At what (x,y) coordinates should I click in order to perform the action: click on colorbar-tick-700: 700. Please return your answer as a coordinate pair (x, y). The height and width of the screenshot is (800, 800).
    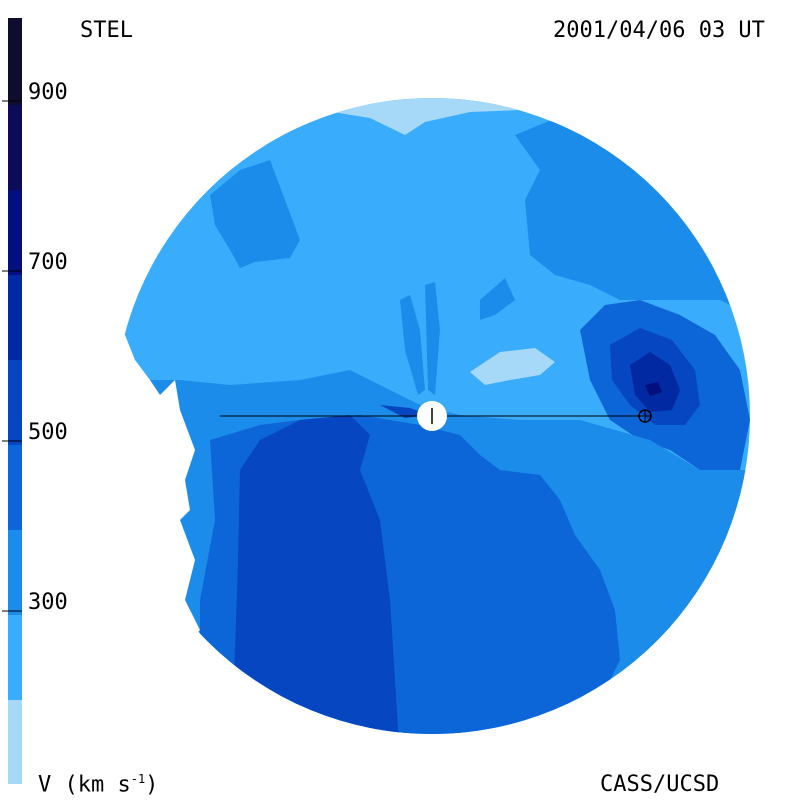
    Looking at the image, I should click on (48, 262).